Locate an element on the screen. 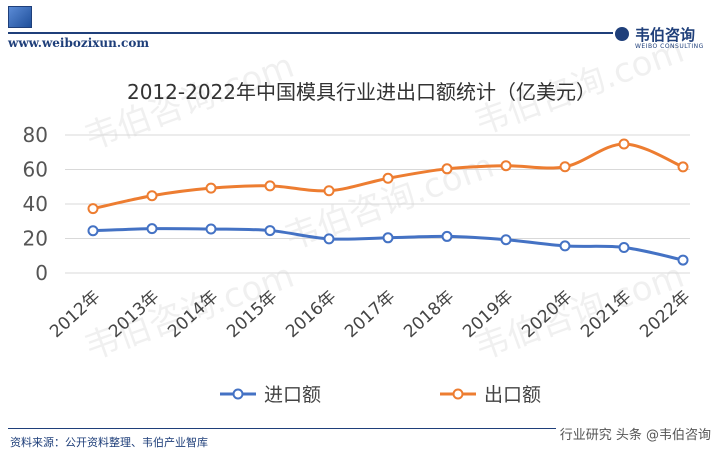 Image resolution: width=723 pixels, height=455 pixels. y-tick-label: 0 is located at coordinates (41, 273).